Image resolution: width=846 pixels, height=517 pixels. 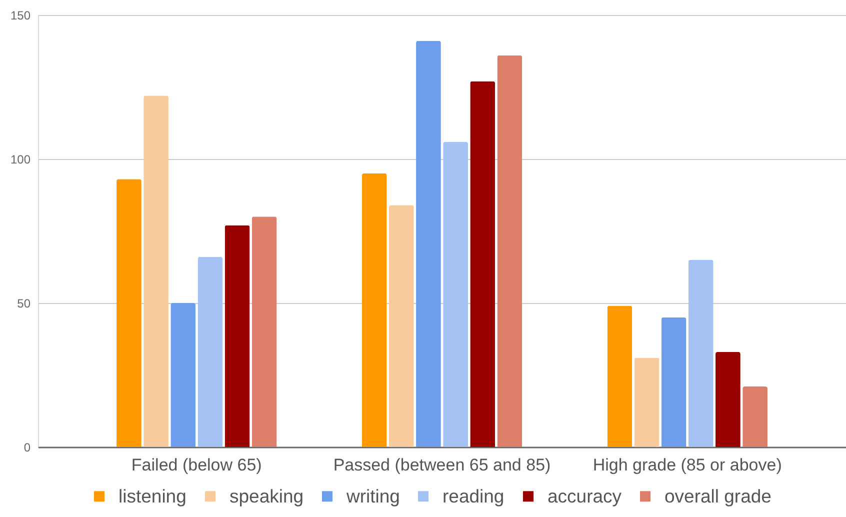 What do you see at coordinates (373, 495) in the screenshot?
I see `legend-label: writing` at bounding box center [373, 495].